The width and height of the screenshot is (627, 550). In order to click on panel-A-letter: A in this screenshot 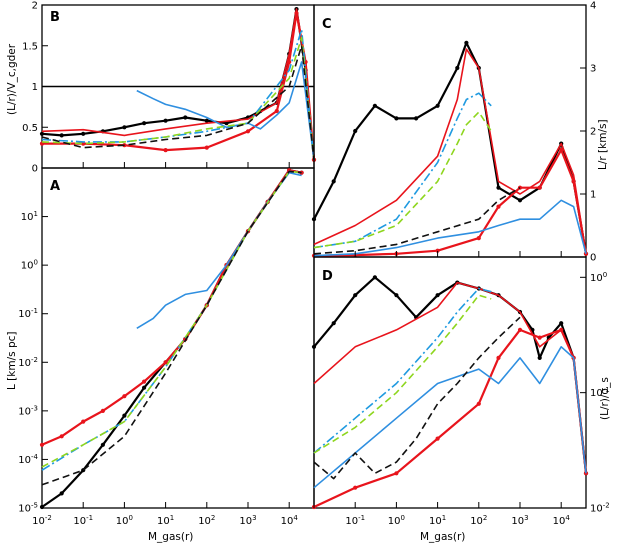, I will do `click(55, 186)`.